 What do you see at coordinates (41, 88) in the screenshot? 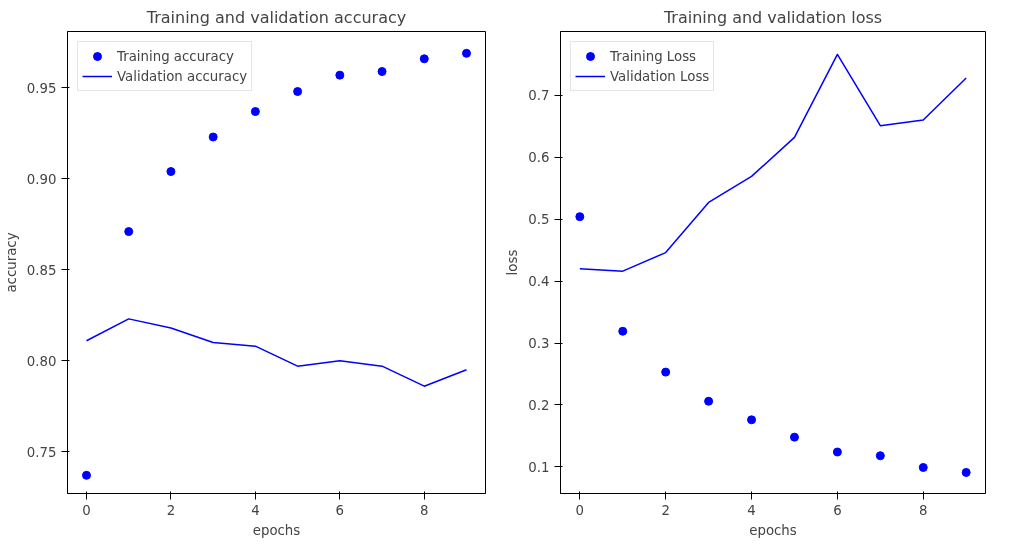
I see `y-tick-label: 0.95` at bounding box center [41, 88].